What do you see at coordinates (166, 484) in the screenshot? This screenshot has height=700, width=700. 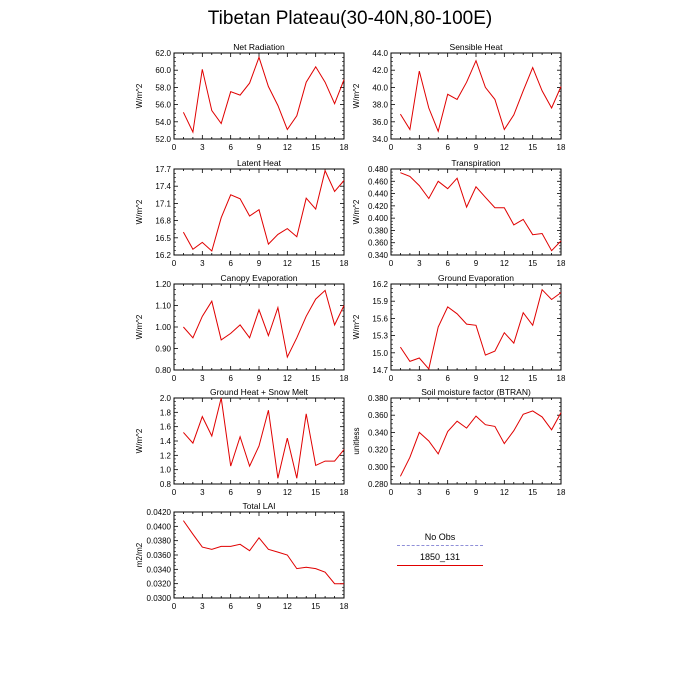 I see `y-tick-label: 0.8` at bounding box center [166, 484].